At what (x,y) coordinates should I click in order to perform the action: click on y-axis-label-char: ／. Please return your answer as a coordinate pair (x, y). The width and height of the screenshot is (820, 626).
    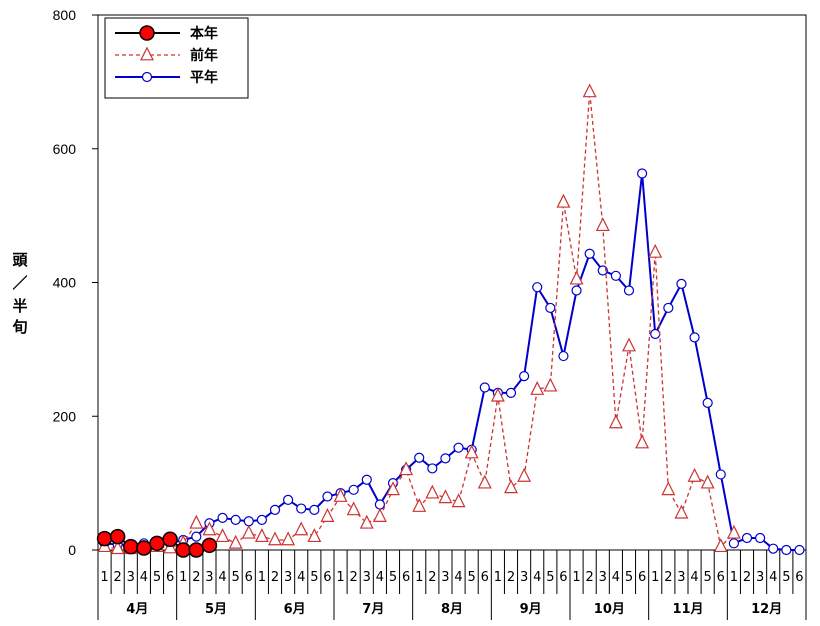
    Looking at the image, I should click on (19, 283).